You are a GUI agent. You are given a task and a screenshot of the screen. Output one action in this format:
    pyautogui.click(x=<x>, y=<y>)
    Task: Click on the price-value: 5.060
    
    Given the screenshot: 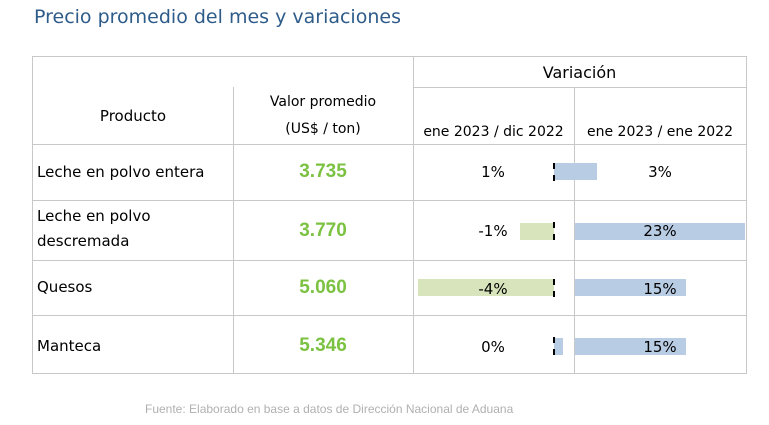 What is the action you would take?
    pyautogui.click(x=323, y=287)
    